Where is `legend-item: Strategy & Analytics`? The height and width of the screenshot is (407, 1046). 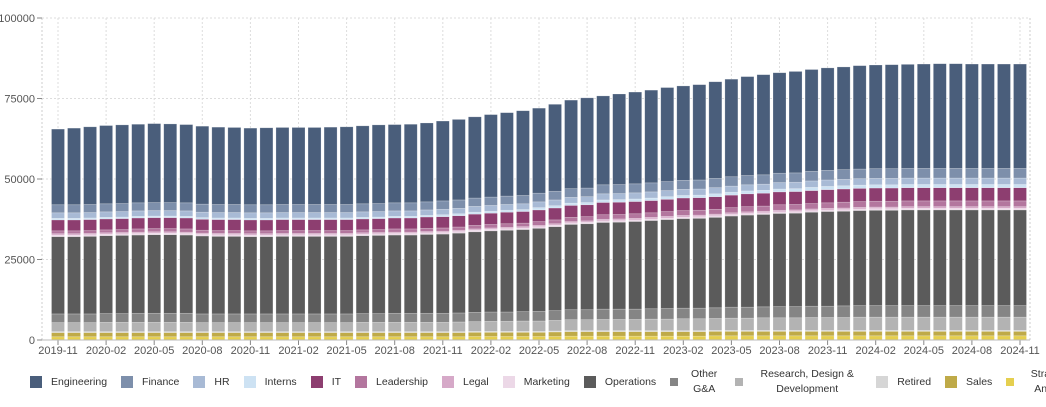 legend-item: Strategy & Analytics is located at coordinates (1026, 382).